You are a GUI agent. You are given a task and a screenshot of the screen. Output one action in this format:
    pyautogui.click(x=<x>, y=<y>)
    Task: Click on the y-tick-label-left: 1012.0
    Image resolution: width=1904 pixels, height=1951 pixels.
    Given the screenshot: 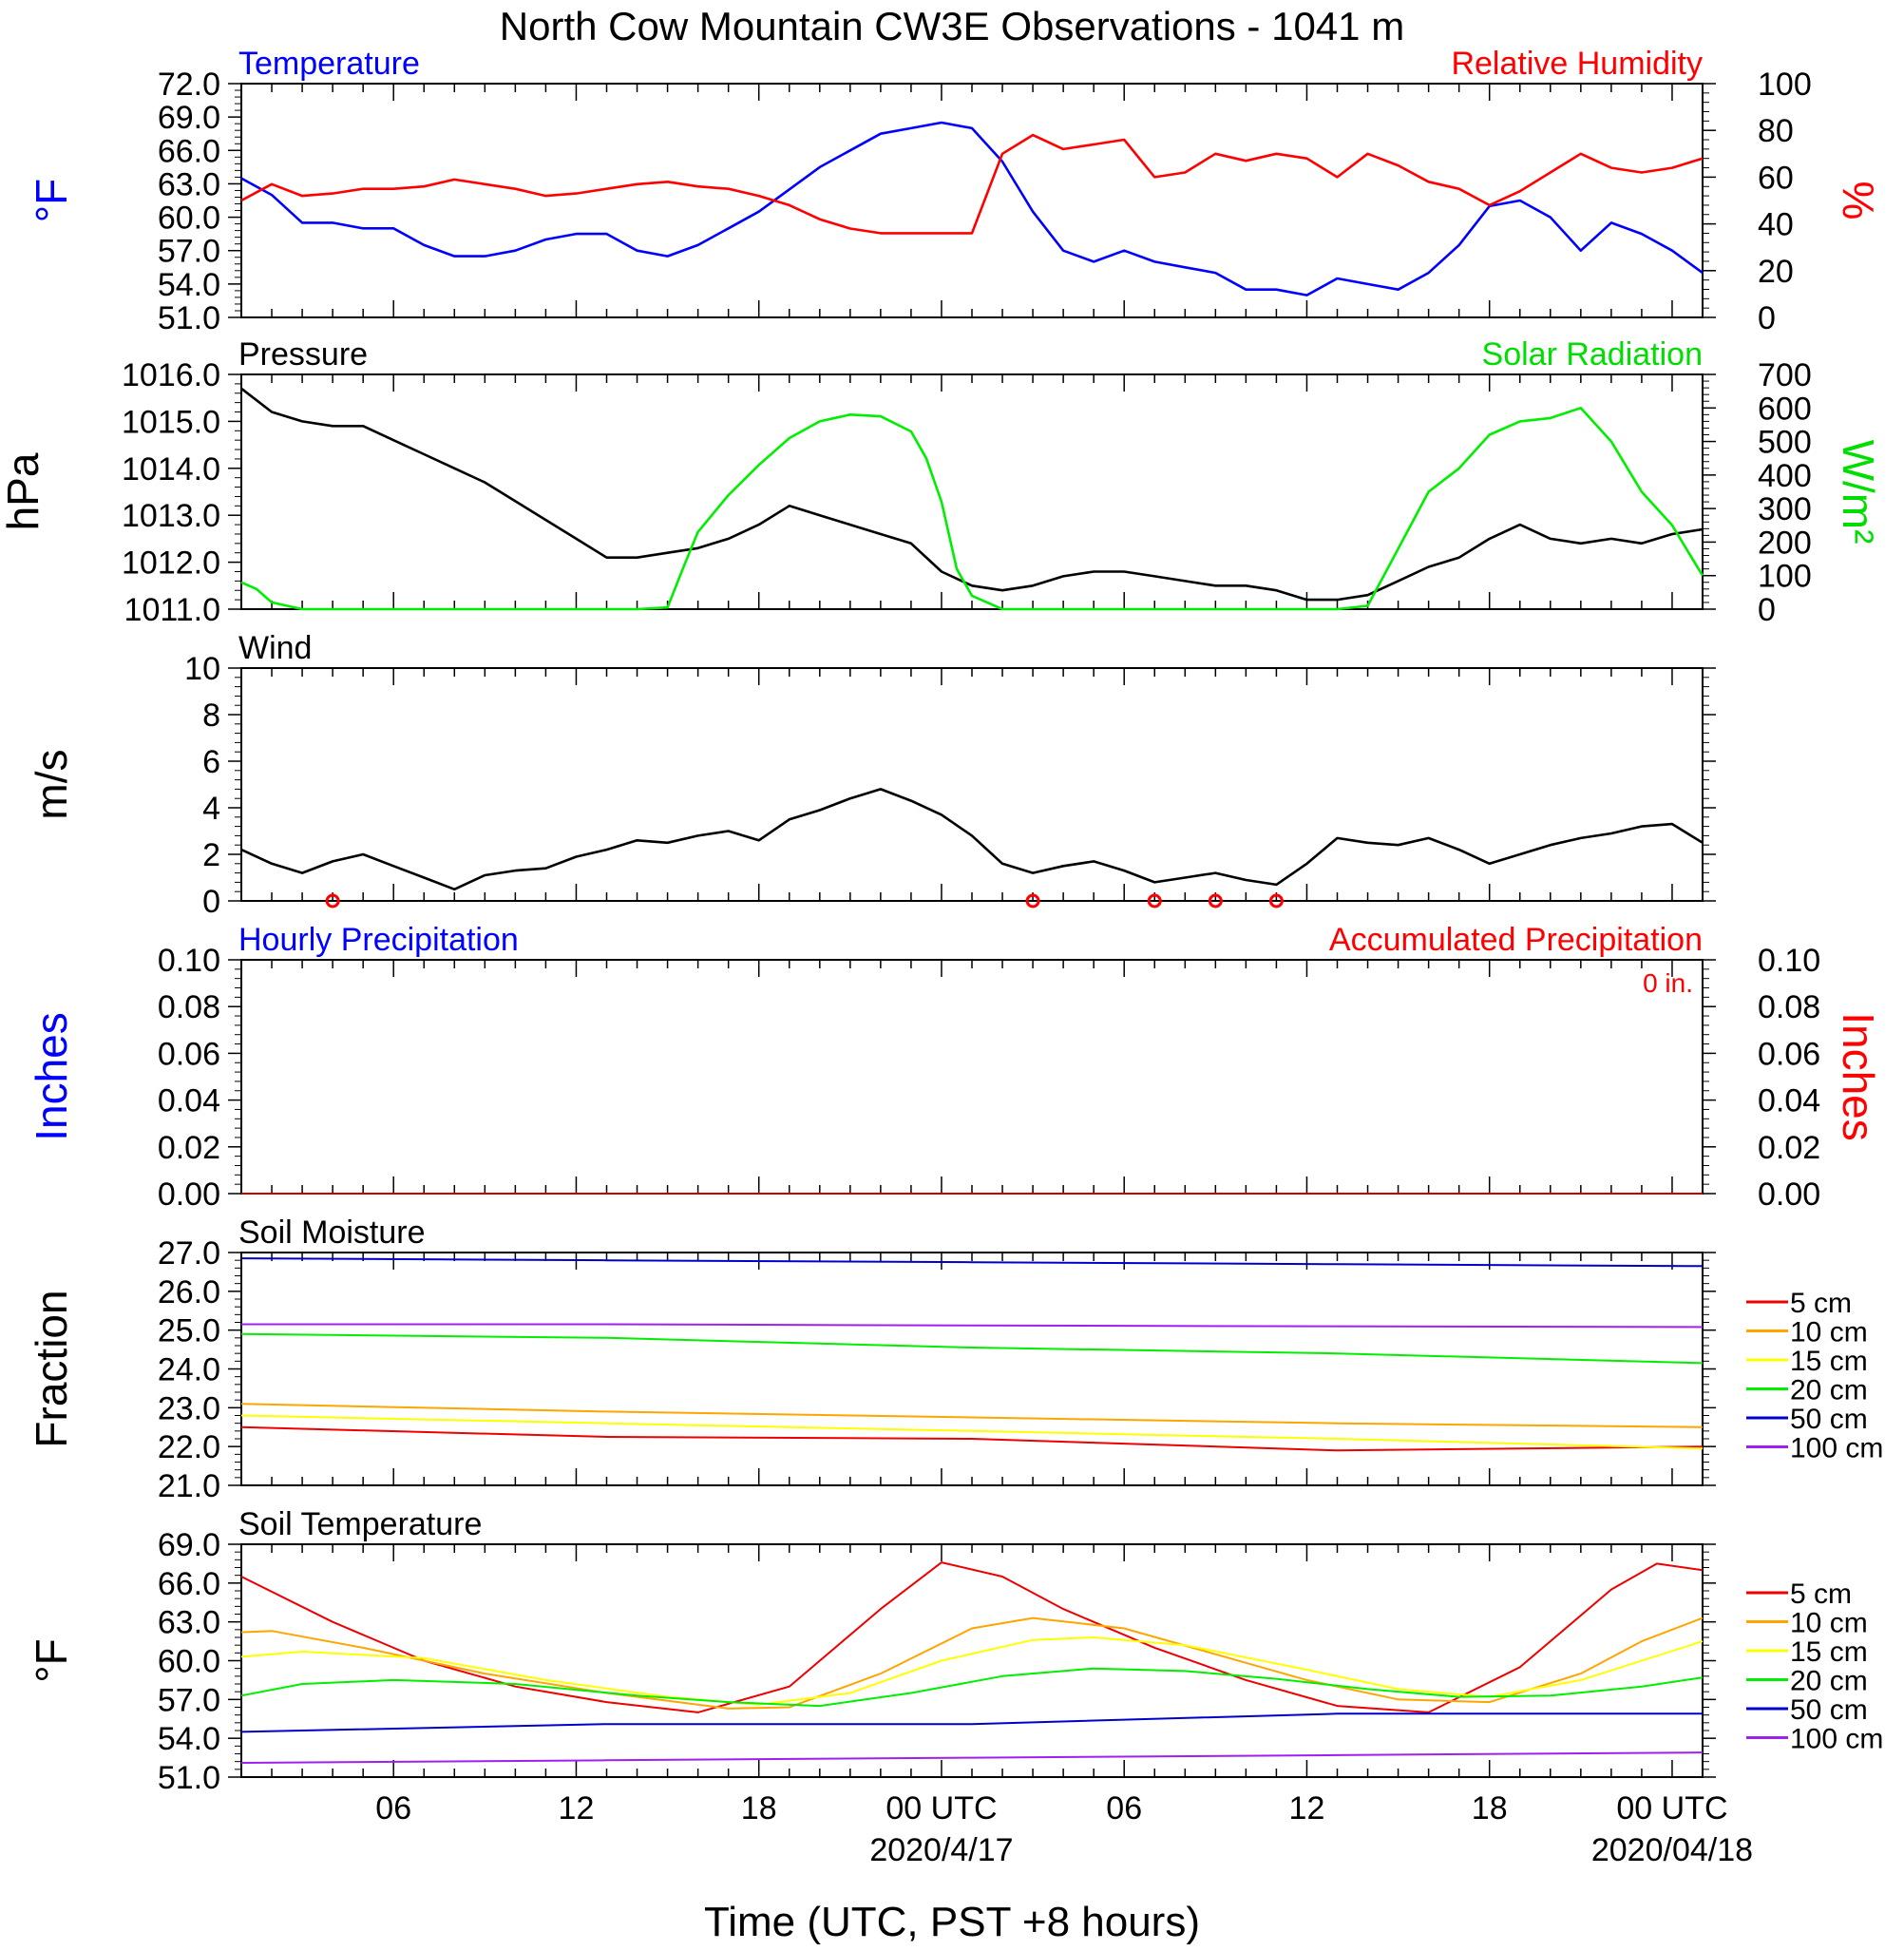 What is the action you would take?
    pyautogui.click(x=171, y=564)
    